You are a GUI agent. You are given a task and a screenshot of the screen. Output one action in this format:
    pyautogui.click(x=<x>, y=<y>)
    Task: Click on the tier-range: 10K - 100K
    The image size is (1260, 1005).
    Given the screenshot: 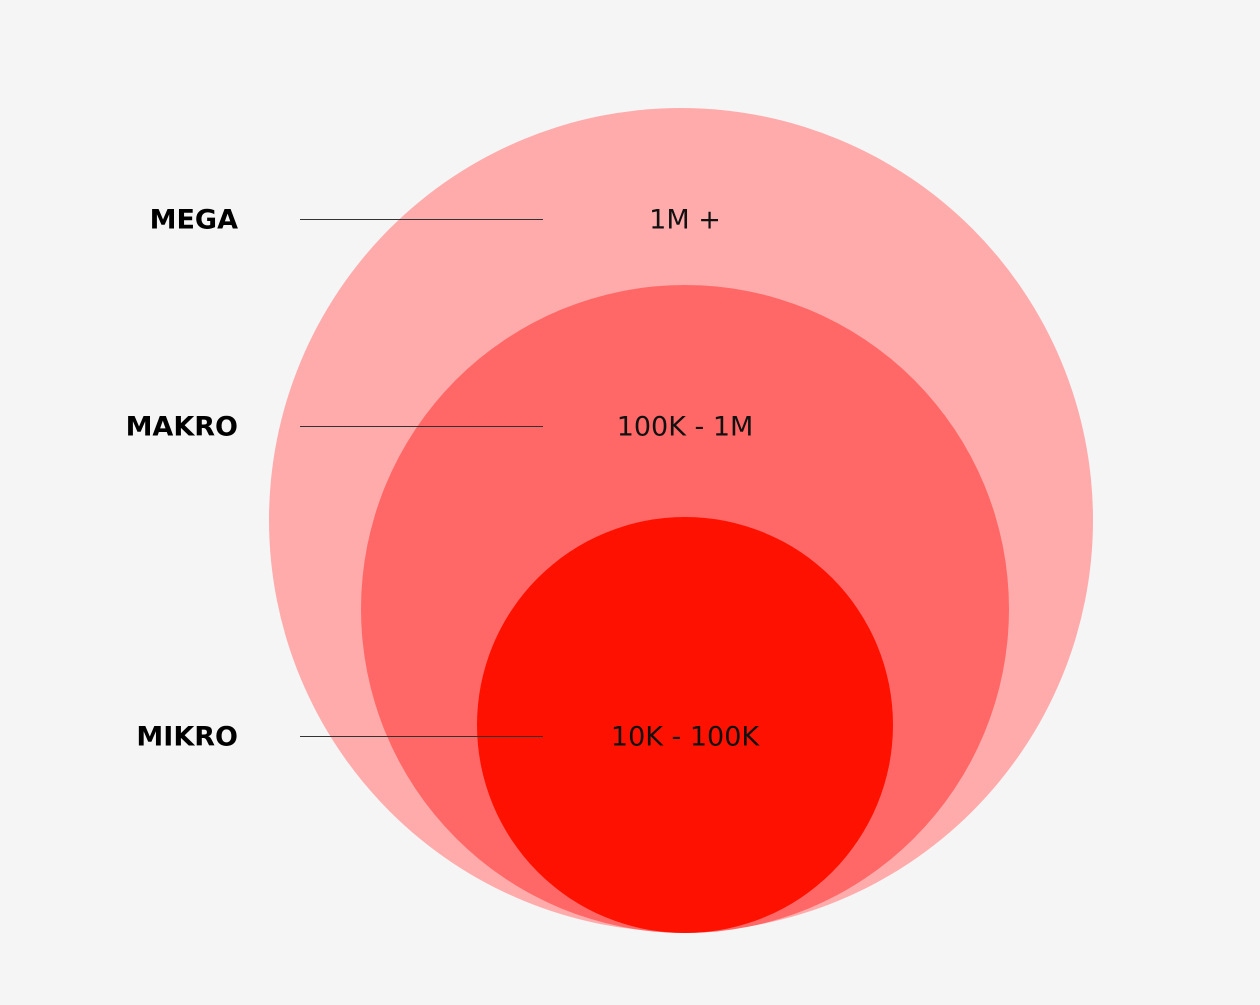 What is the action you would take?
    pyautogui.click(x=686, y=737)
    